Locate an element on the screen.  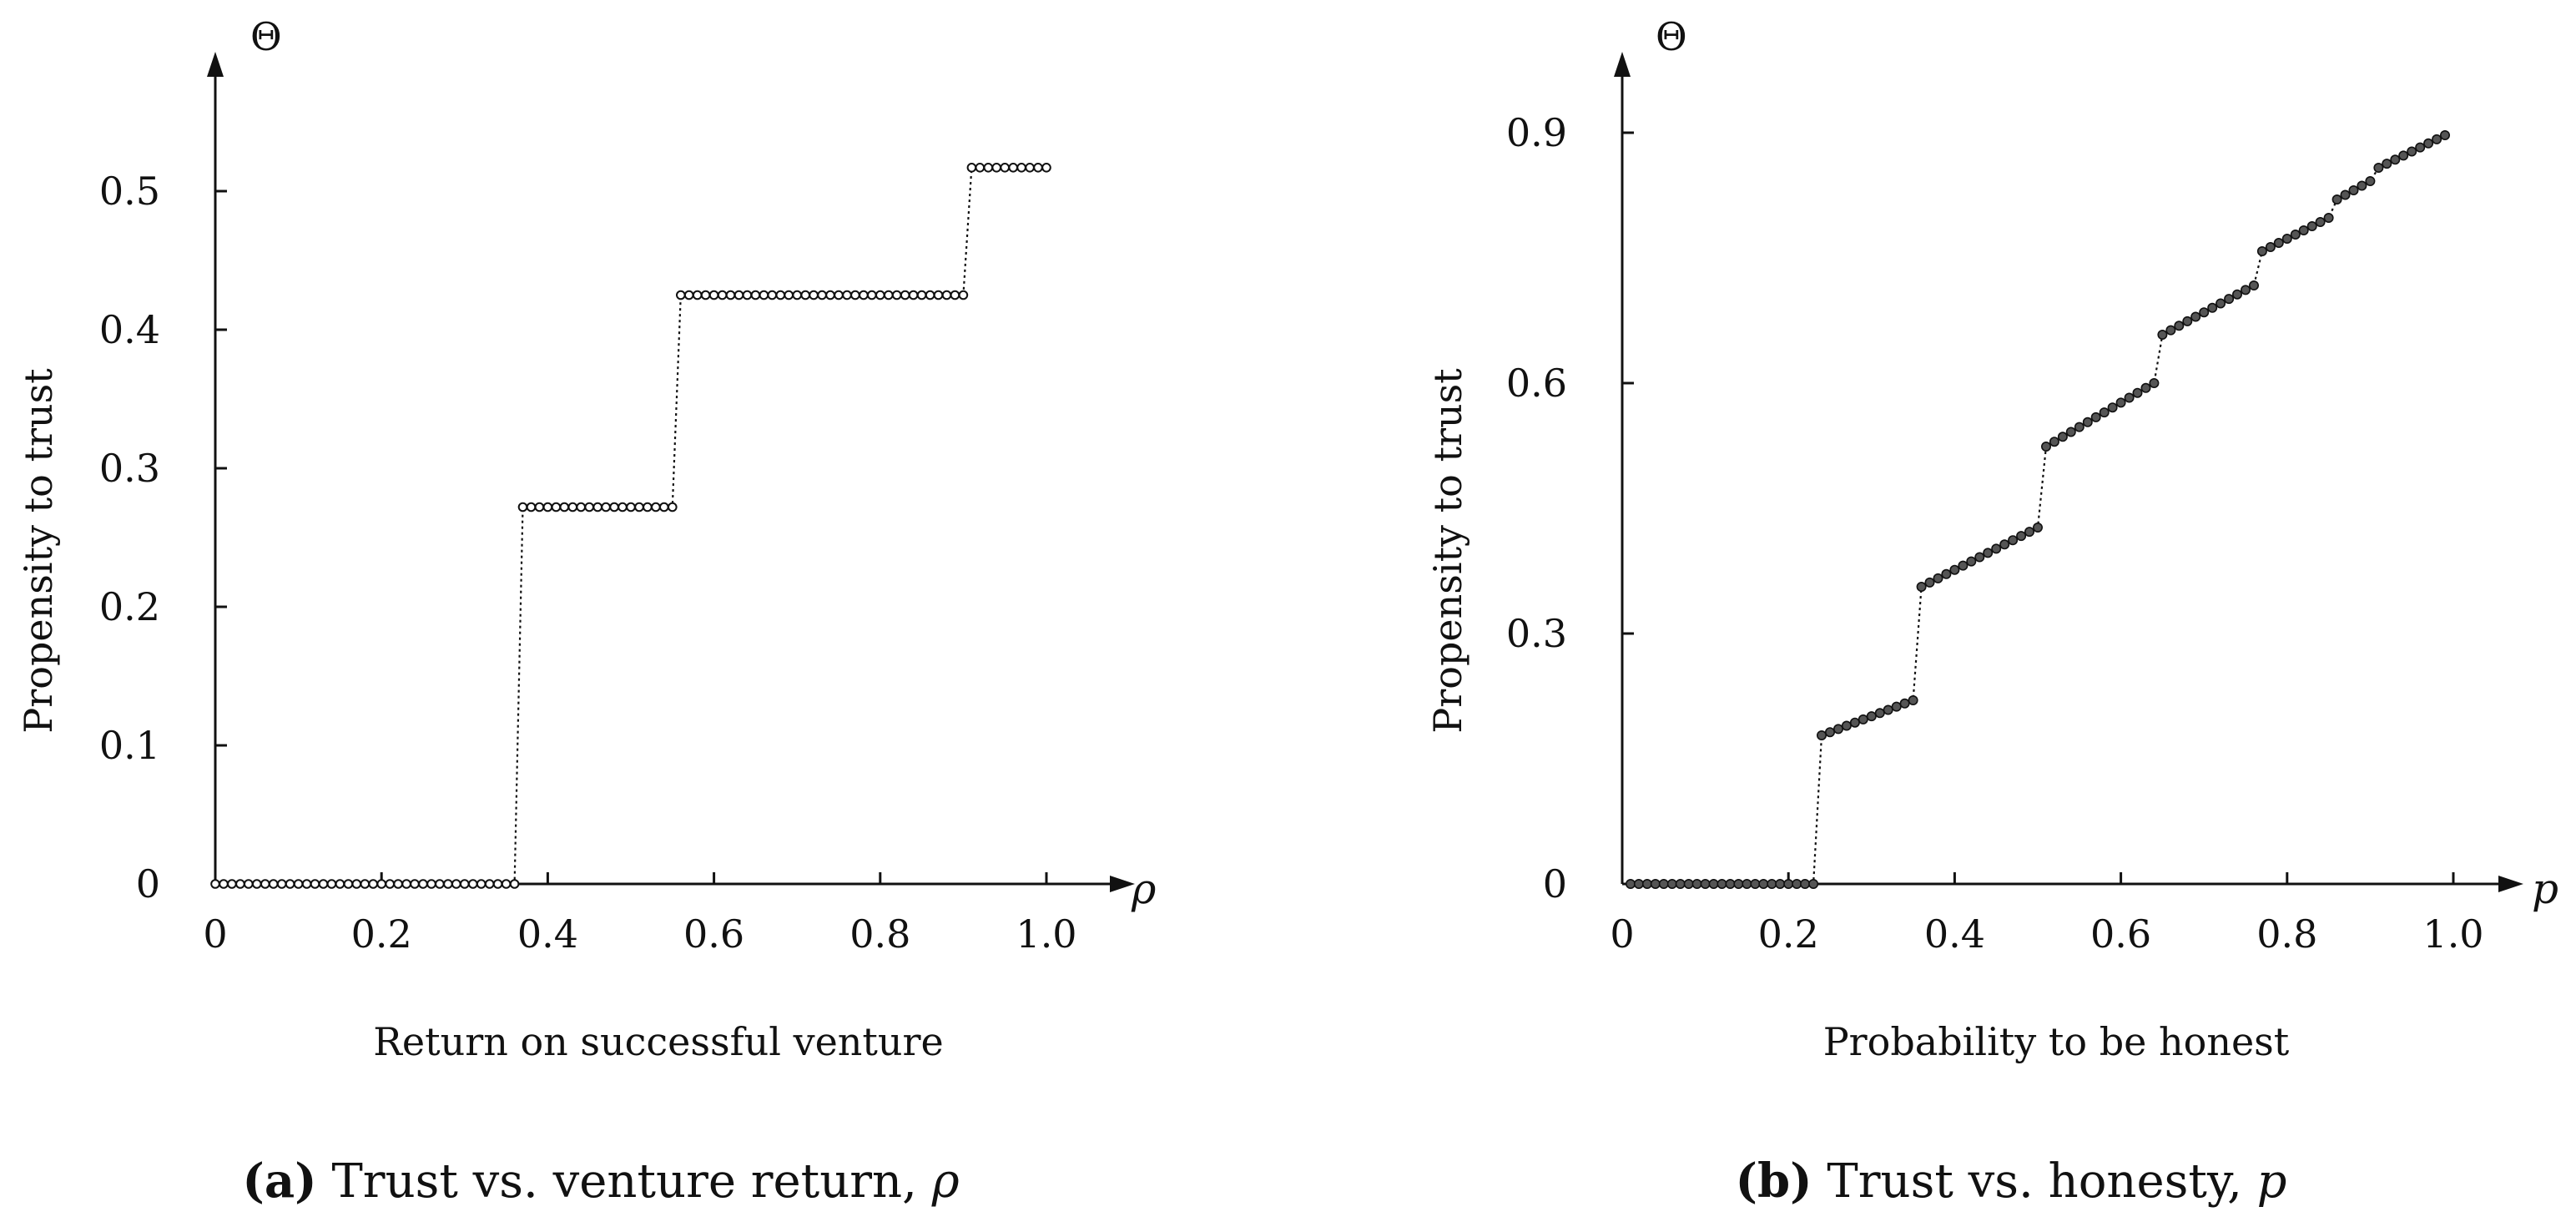
x-tick-label: 0.6 is located at coordinates (713, 934).